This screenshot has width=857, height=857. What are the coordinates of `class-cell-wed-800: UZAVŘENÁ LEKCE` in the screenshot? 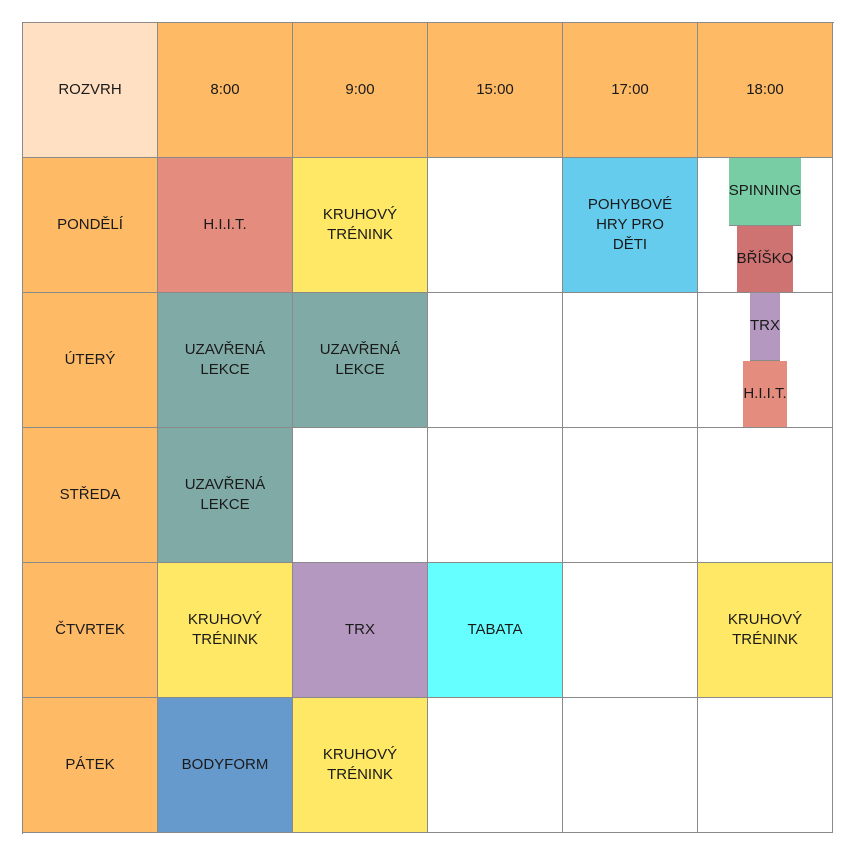 It's located at (225, 495).